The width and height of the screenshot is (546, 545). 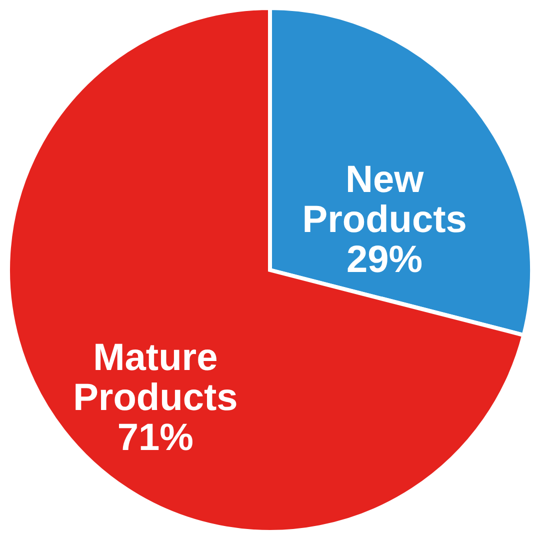 I want to click on slice-label: New Products, so click(x=384, y=200).